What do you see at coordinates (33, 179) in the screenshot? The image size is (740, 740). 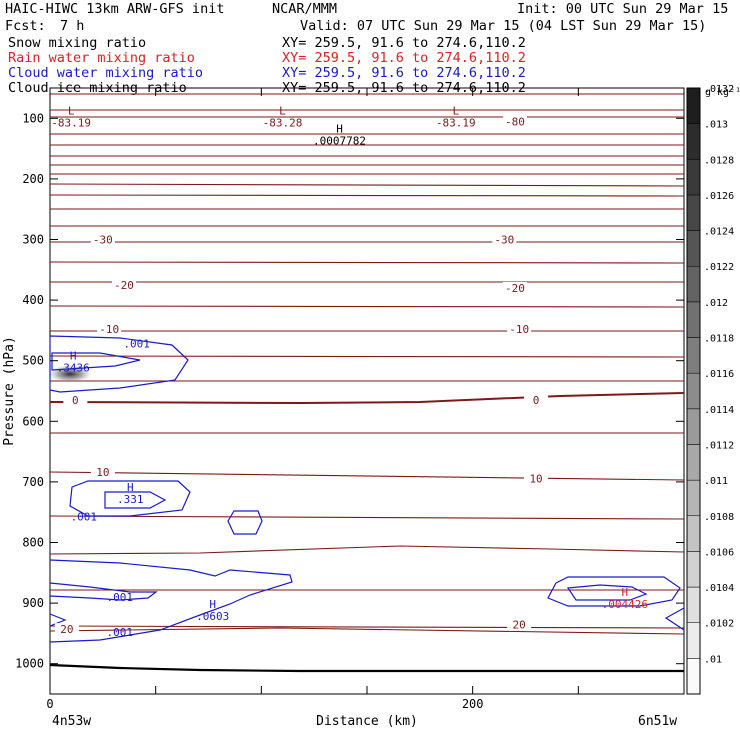 I see `y-tick-label: 200` at bounding box center [33, 179].